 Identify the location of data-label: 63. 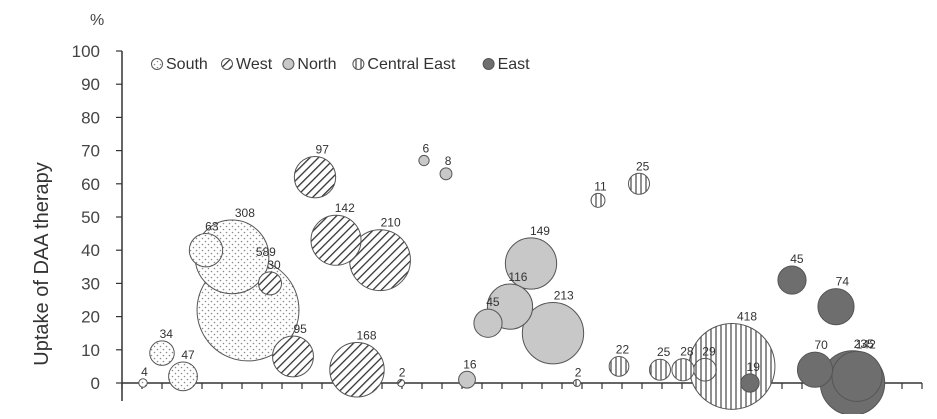
(212, 227).